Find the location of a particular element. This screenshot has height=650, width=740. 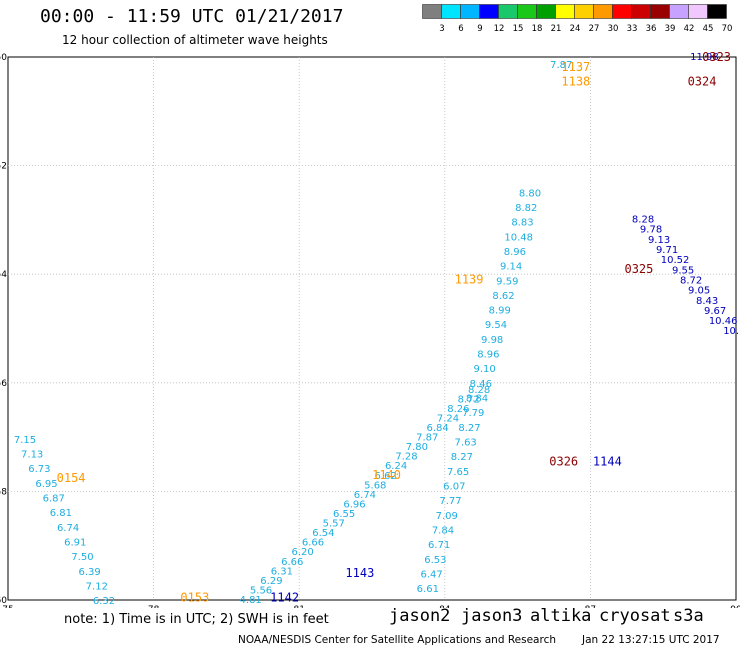

pass-time-label: 1143 is located at coordinates (359, 573).